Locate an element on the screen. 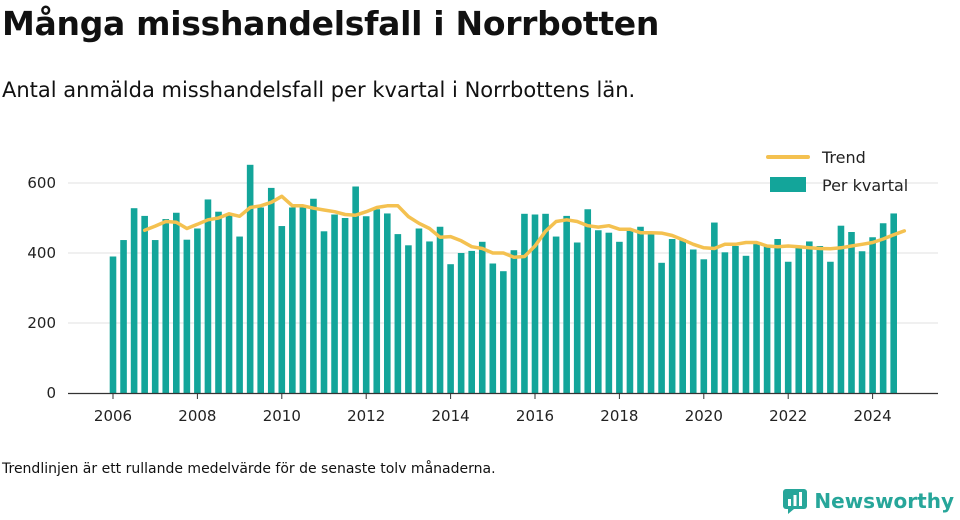 Image resolution: width=960 pixels, height=520 pixels. x-tick-label: 2020 is located at coordinates (704, 416).